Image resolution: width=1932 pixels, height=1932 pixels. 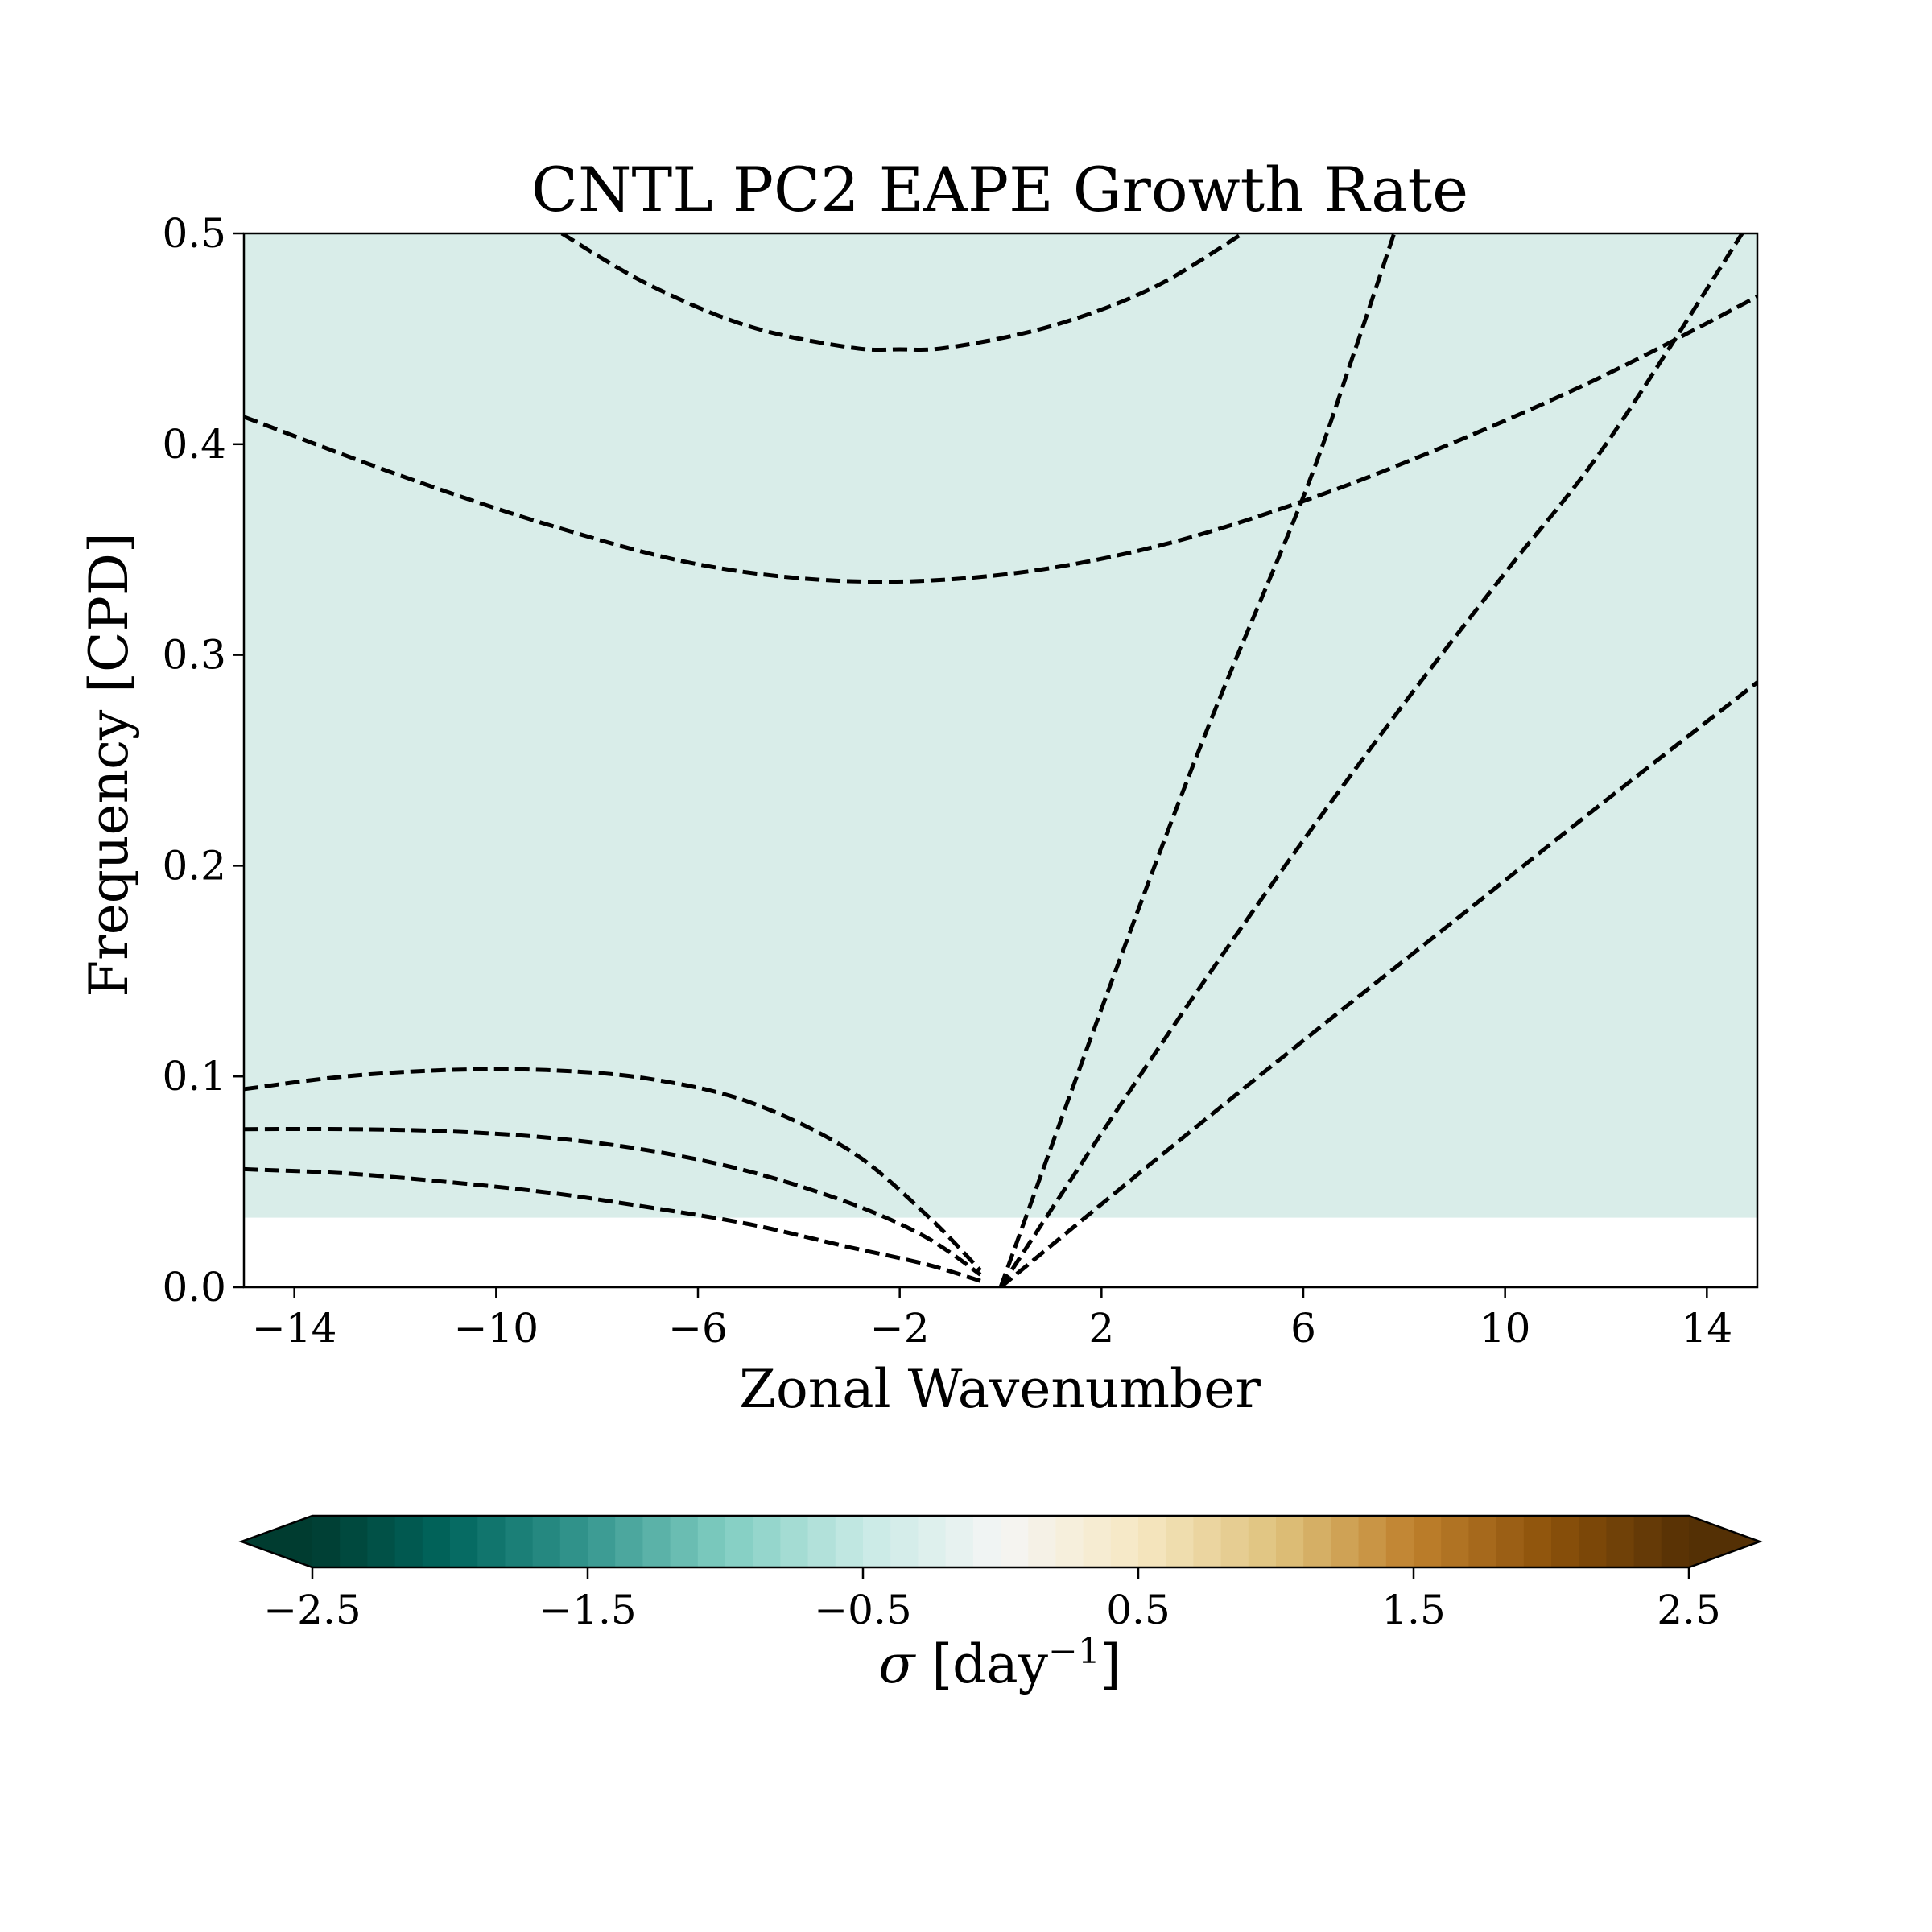 I want to click on colorbar-tick-label: −0.5, so click(x=862, y=1610).